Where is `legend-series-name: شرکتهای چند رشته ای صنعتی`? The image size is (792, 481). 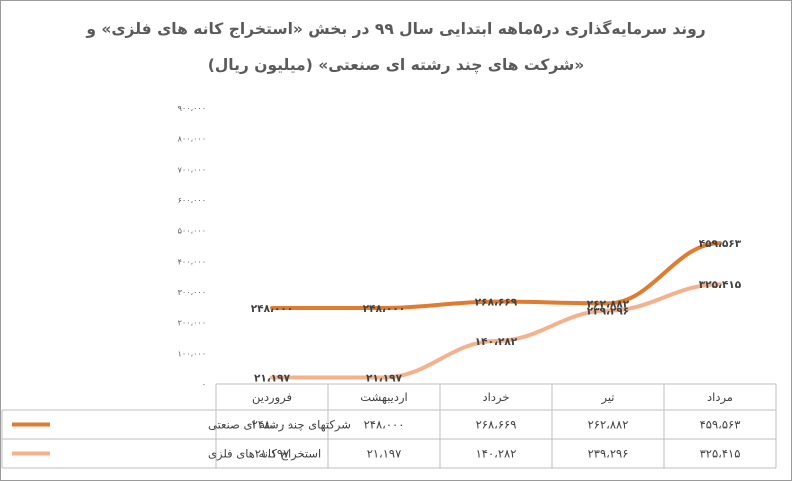
legend-series-name: شرکتهای چند رشته ای صنعتی is located at coordinates (279, 425).